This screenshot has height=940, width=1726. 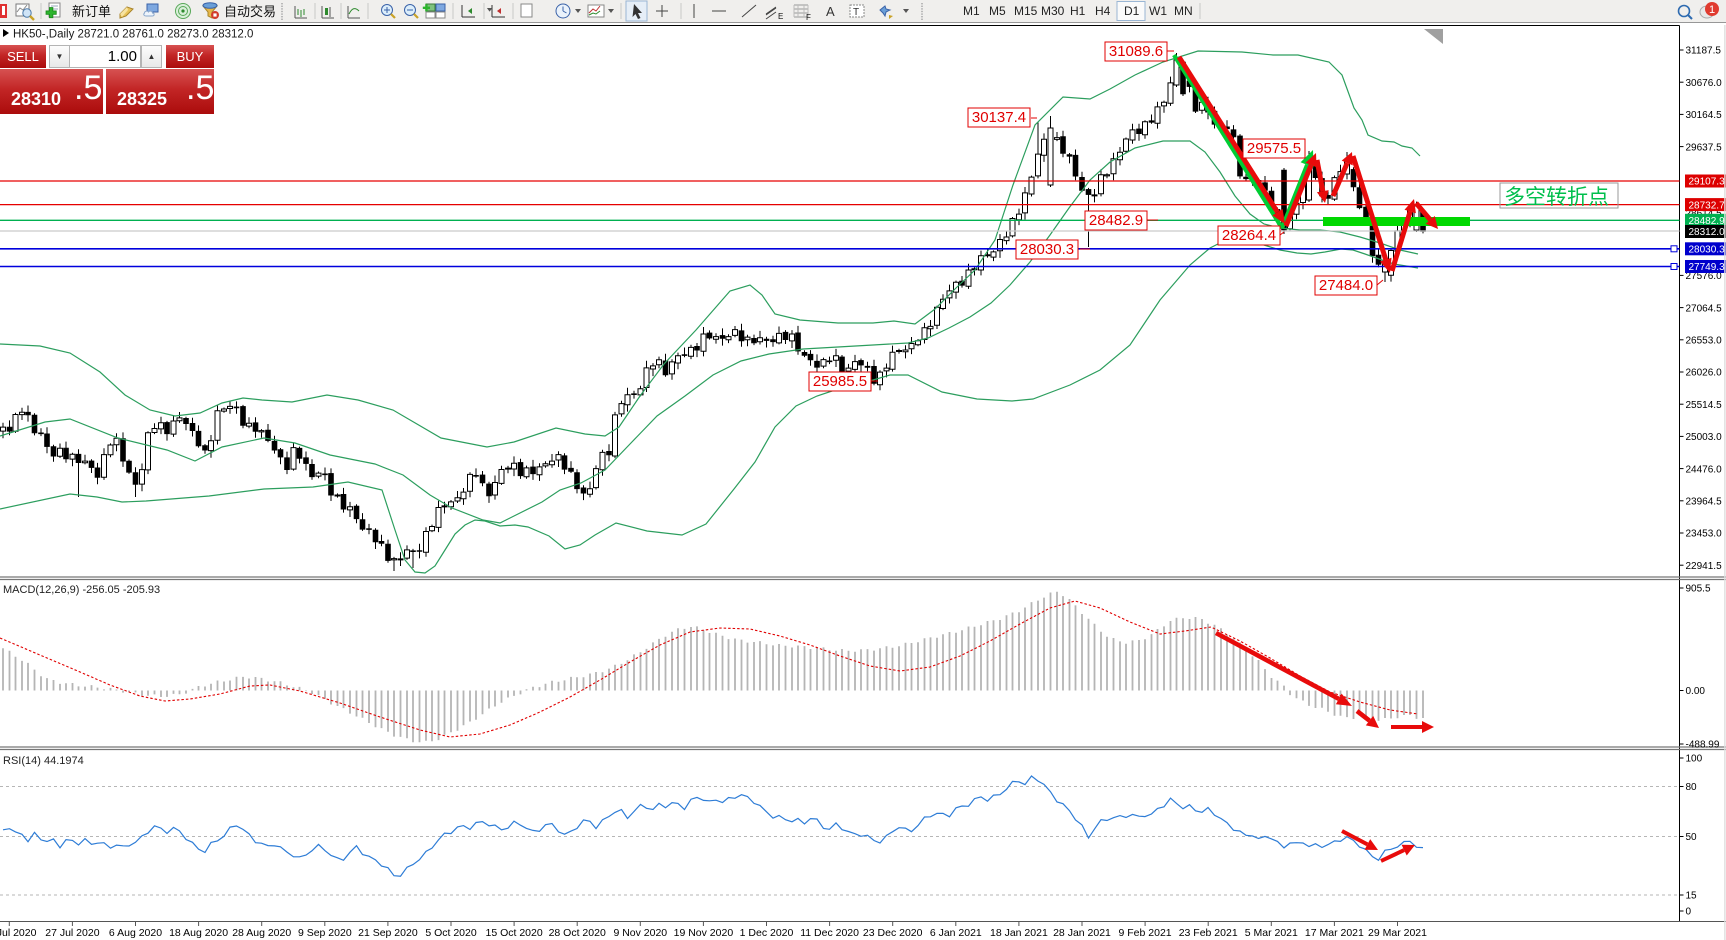 I want to click on svg-text: 13 Jul 2020, so click(x=18, y=933).